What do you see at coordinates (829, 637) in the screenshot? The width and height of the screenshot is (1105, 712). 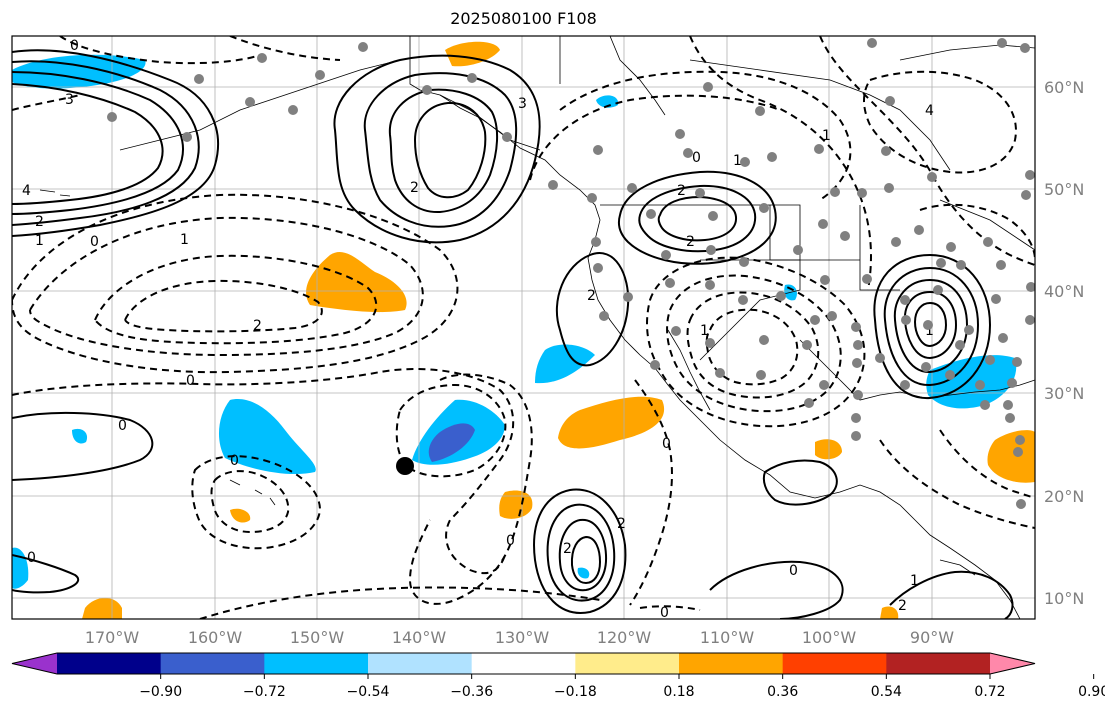 I see `lon-label: 100°W` at bounding box center [829, 637].